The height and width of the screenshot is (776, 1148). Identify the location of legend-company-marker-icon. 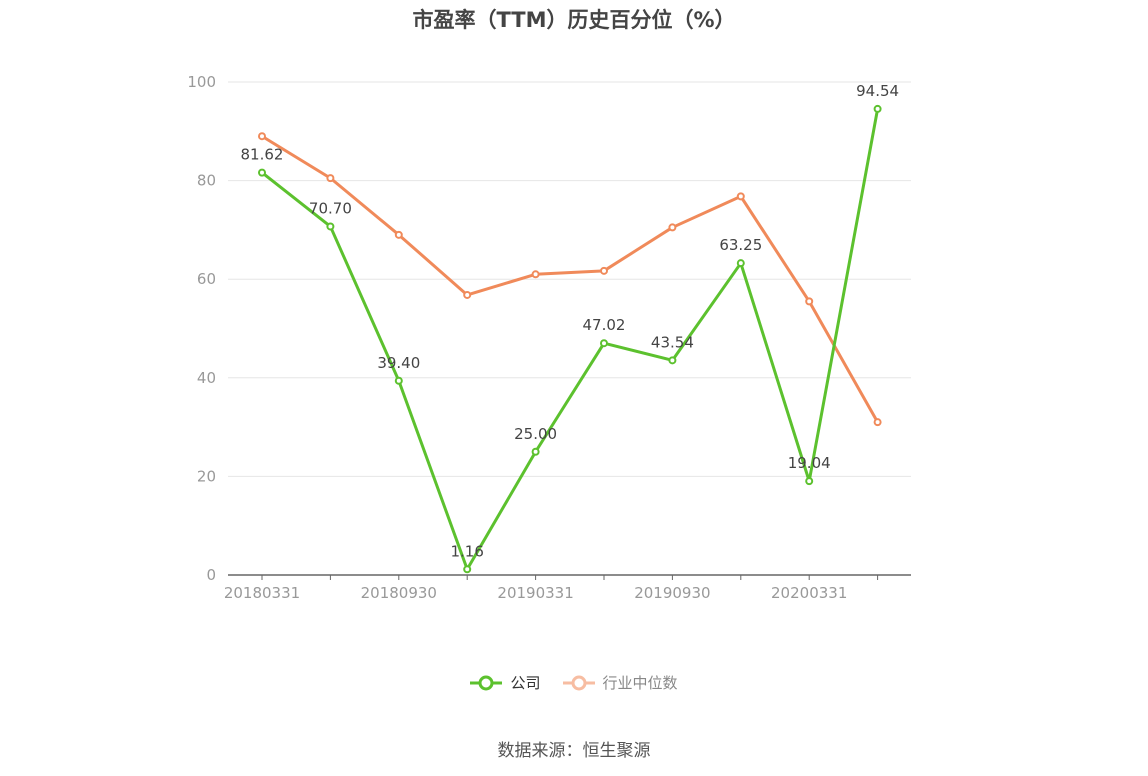
(486, 682).